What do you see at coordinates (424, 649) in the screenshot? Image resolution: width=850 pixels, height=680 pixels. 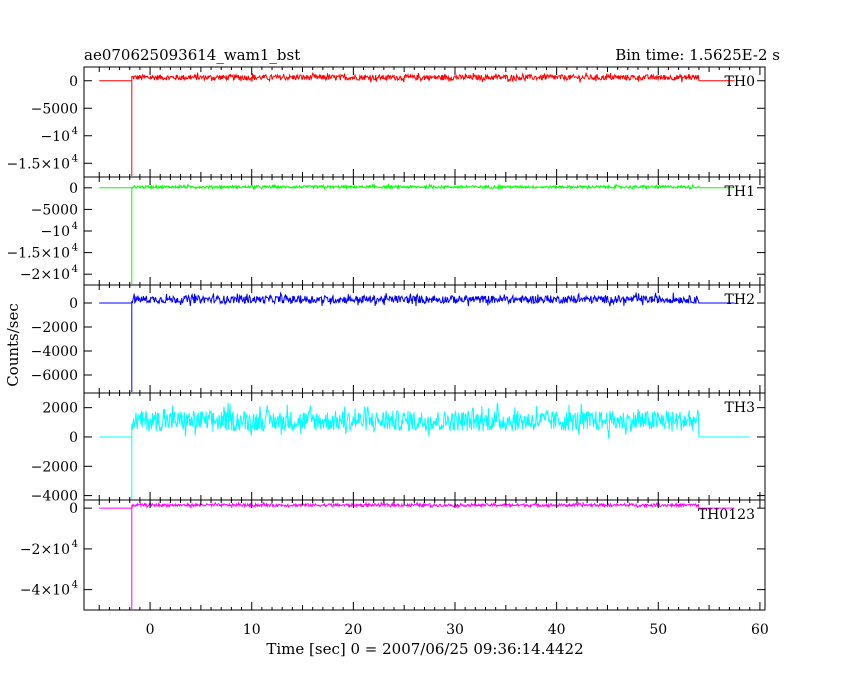 I see `x-axis-label: Time [sec] 0 = 2007/06/25 09:36:14.4422` at bounding box center [424, 649].